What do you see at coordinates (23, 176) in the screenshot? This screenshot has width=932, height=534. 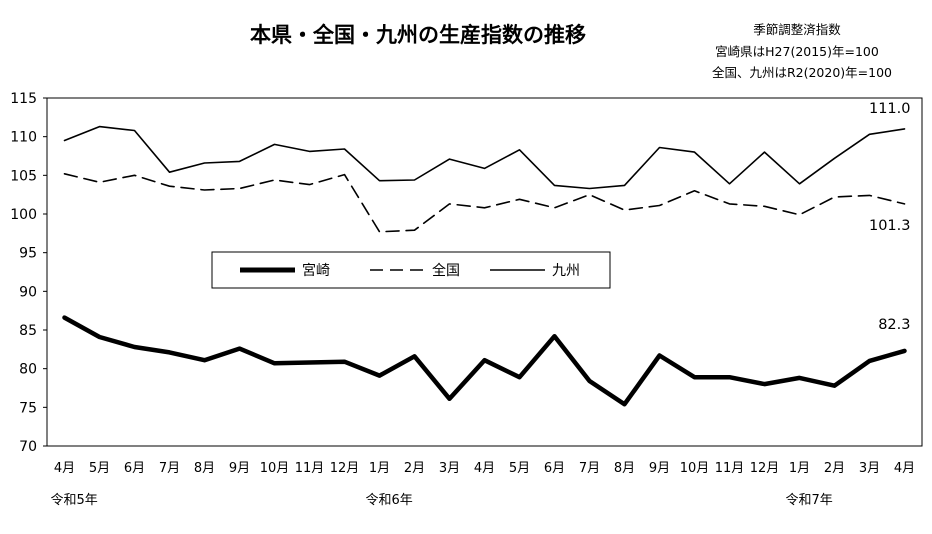 I see `y-tick-label: 105` at bounding box center [23, 176].